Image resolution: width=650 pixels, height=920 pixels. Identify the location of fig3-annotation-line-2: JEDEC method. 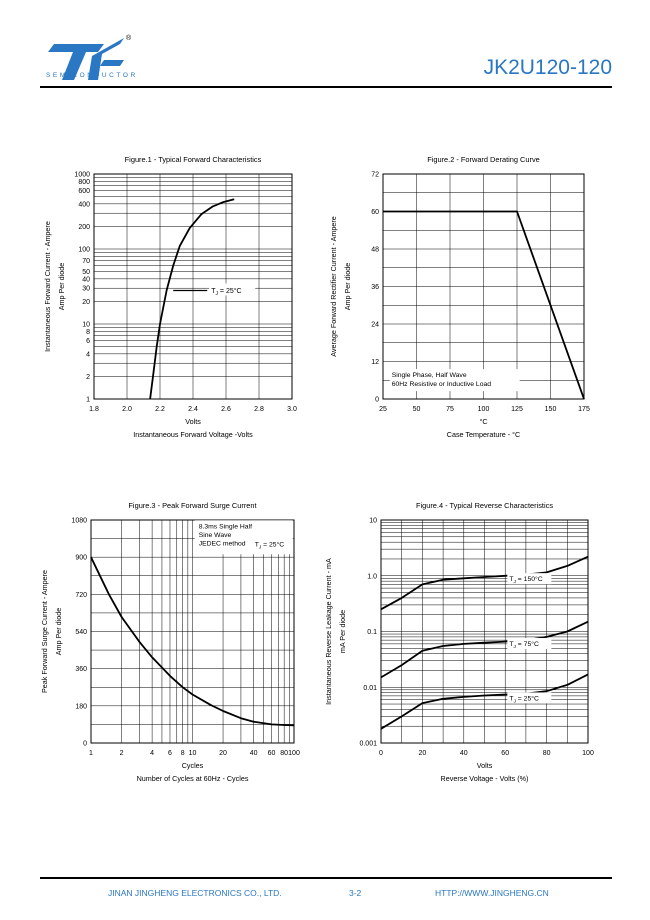
(222, 543).